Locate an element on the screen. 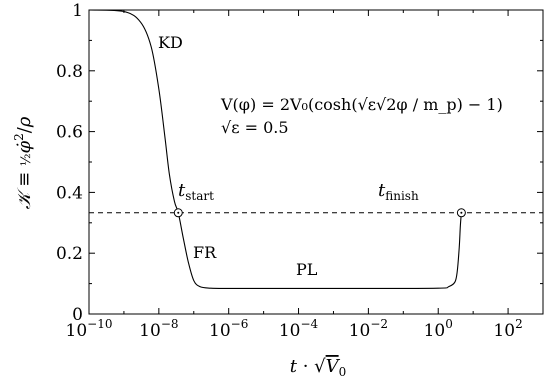  label-kd: KD is located at coordinates (170, 42).